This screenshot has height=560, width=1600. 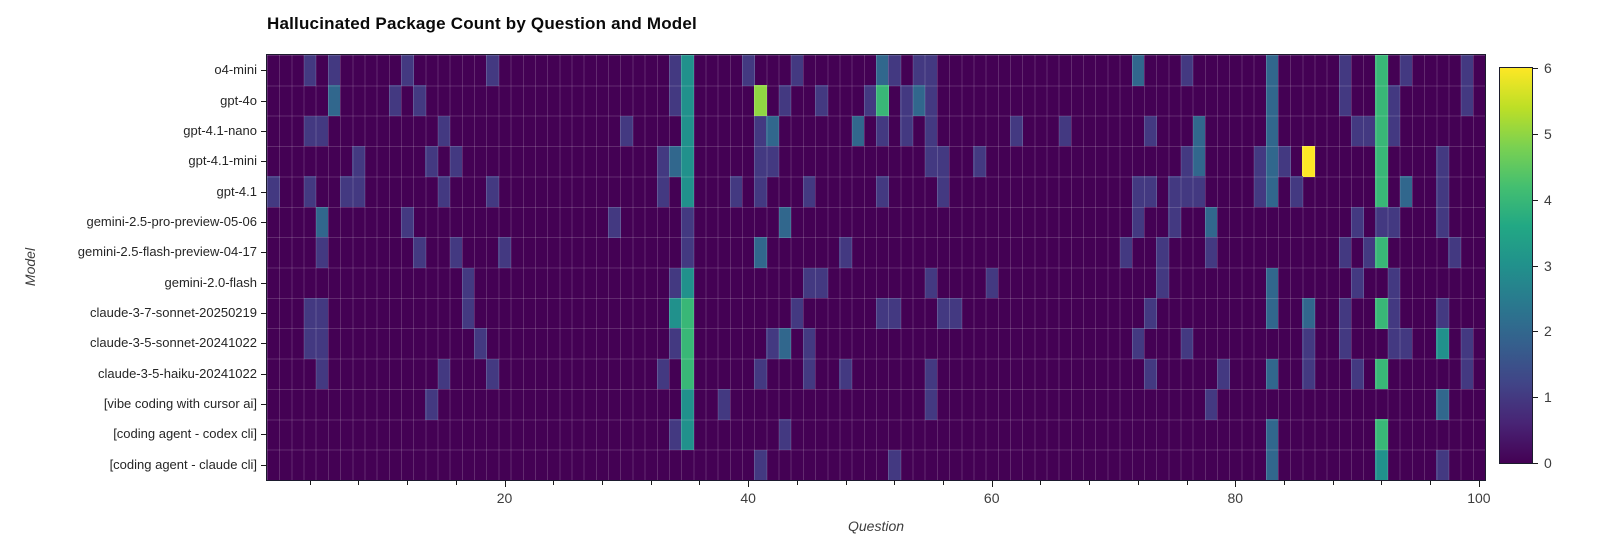 What do you see at coordinates (1548, 463) in the screenshot?
I see `colorbar-tick-label: 0` at bounding box center [1548, 463].